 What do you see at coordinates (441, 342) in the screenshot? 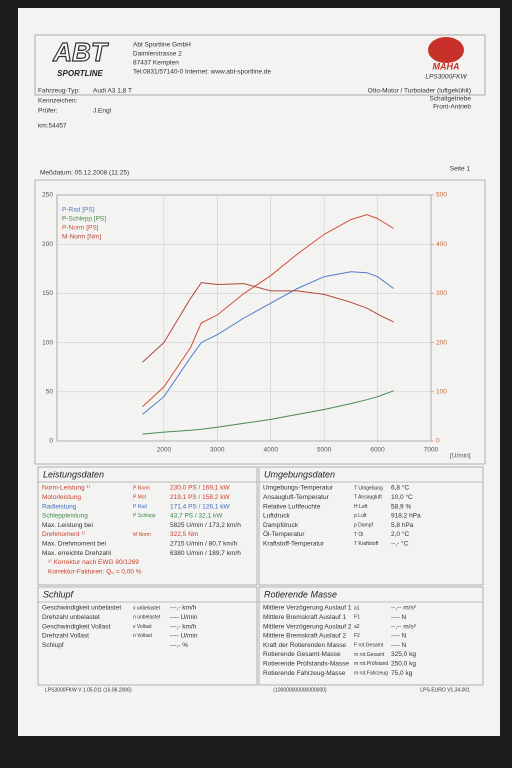
I see `y2-tick-label: 200` at bounding box center [441, 342].